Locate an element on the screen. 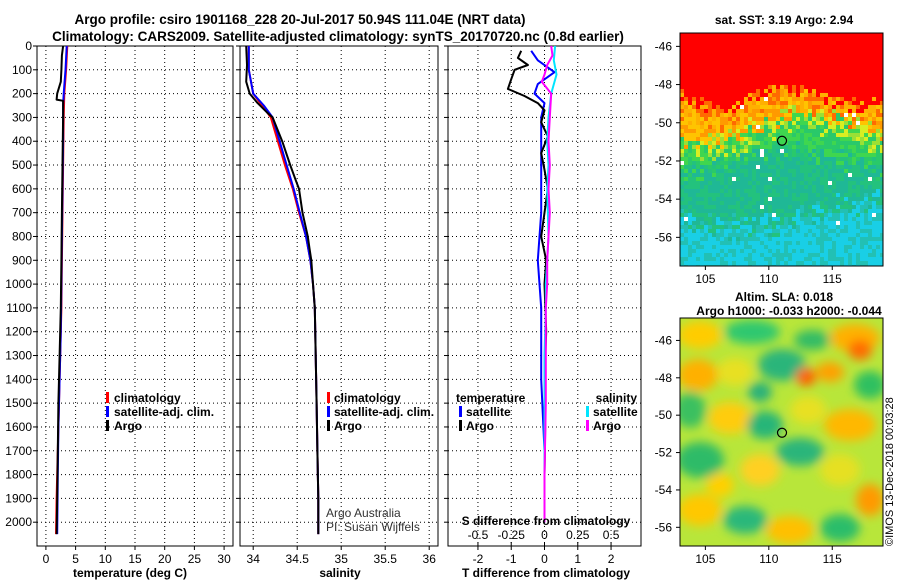 The image size is (900, 580). legend-swatch-t-satellite is located at coordinates (460, 411).